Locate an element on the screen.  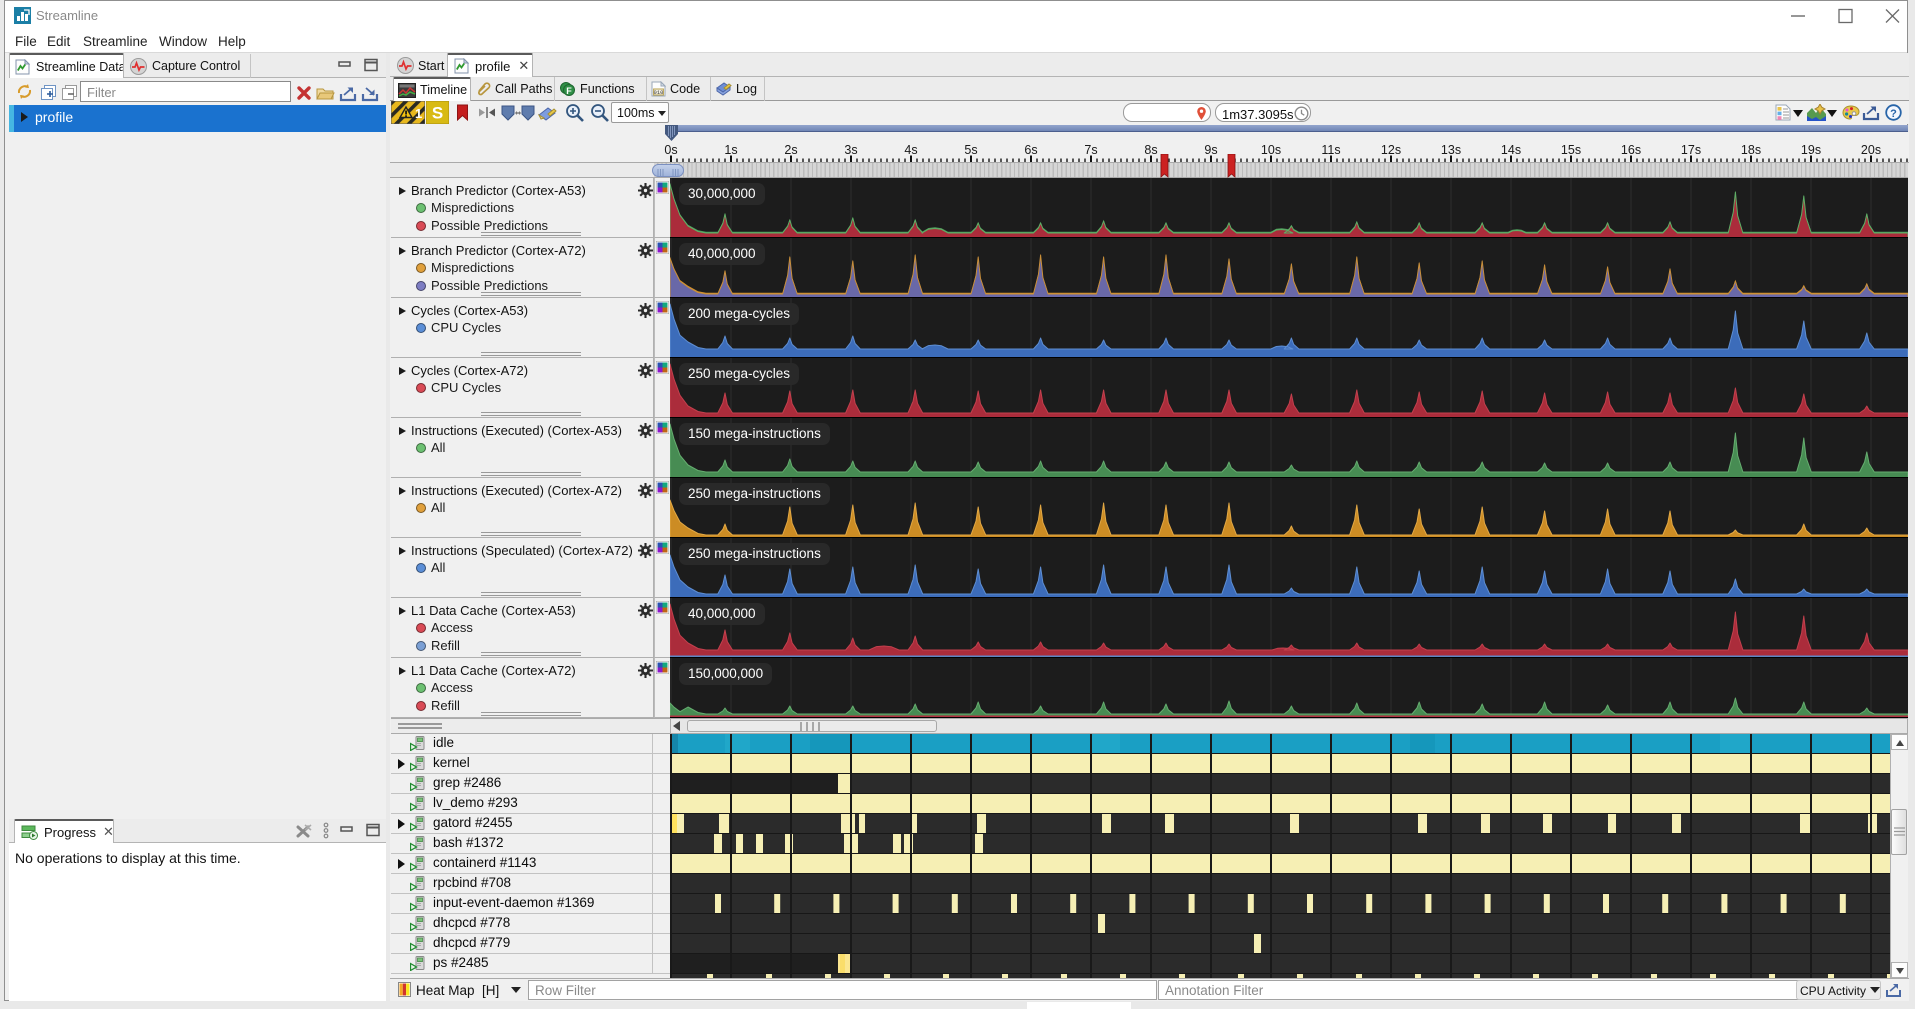
svg-text: 16s is located at coordinates (1631, 150).